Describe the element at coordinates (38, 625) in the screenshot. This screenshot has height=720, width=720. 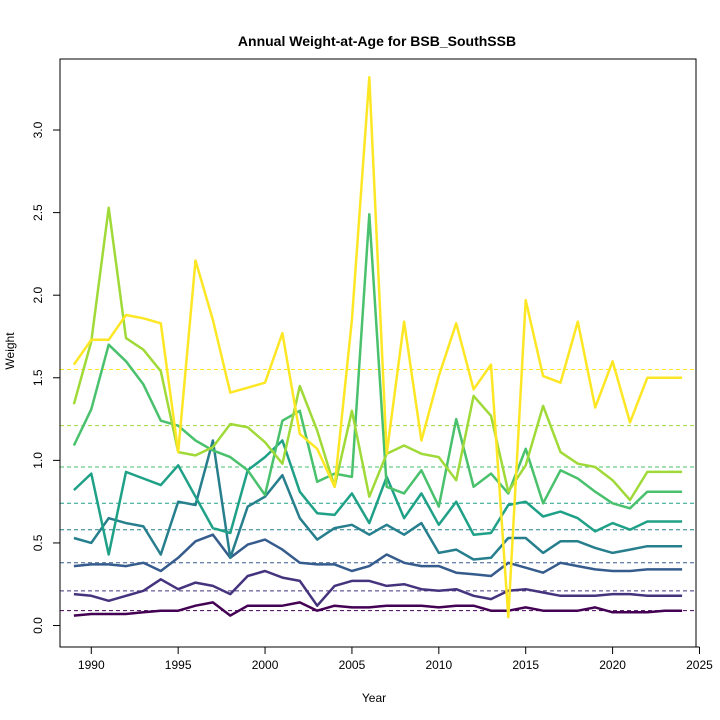
I see `y-tick-label: 0.0` at that location.